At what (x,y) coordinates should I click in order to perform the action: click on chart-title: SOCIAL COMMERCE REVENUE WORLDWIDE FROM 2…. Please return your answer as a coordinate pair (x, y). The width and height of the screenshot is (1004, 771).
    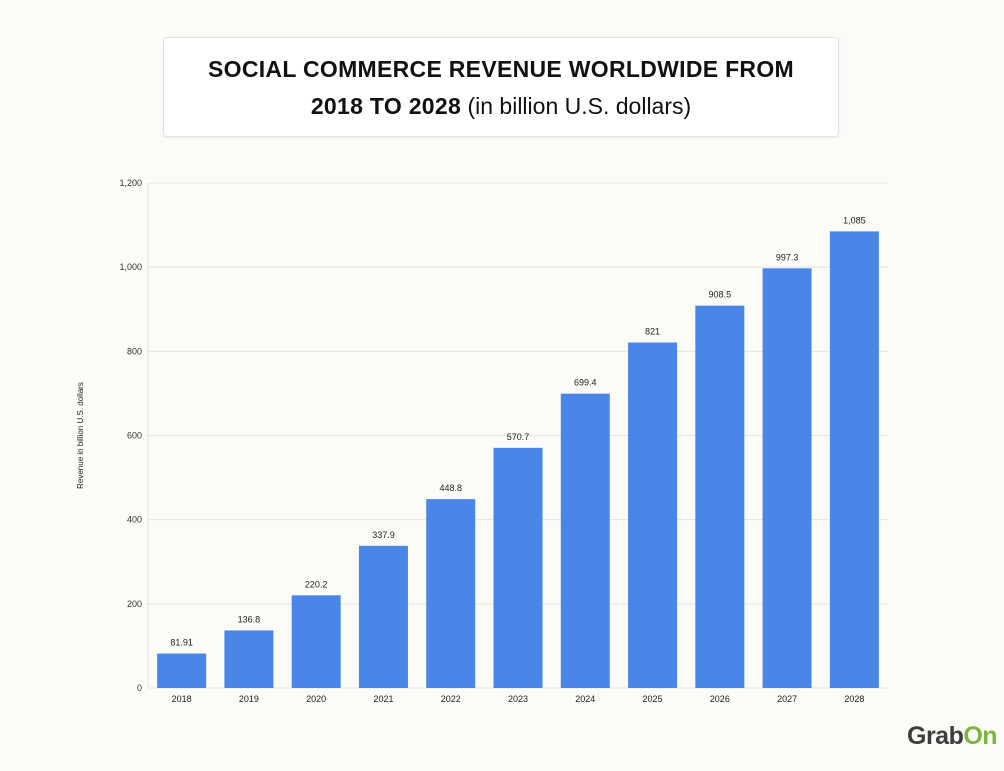
    Looking at the image, I should click on (501, 87).